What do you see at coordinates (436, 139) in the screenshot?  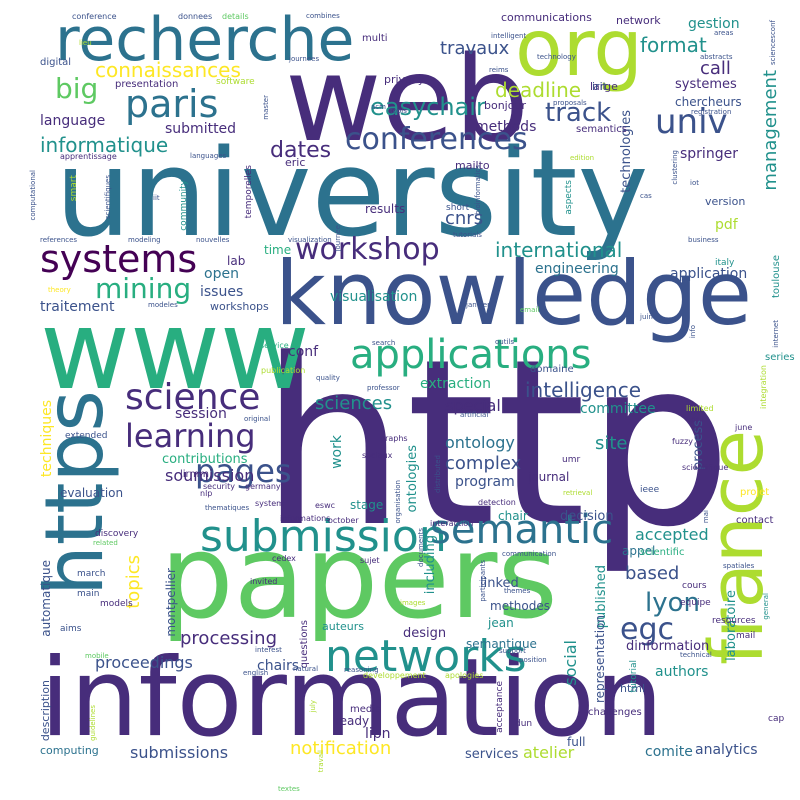 I see `cloud-word-conferences: conferences` at bounding box center [436, 139].